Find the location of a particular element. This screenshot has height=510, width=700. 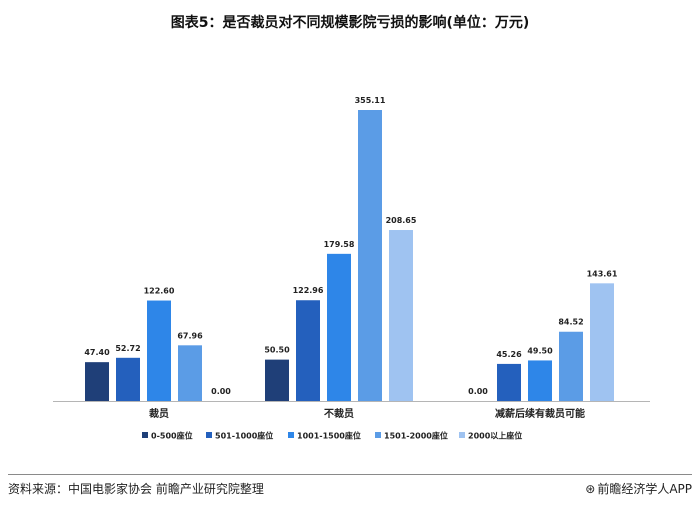

legend-label: 1501-2000座位 is located at coordinates (416, 436).